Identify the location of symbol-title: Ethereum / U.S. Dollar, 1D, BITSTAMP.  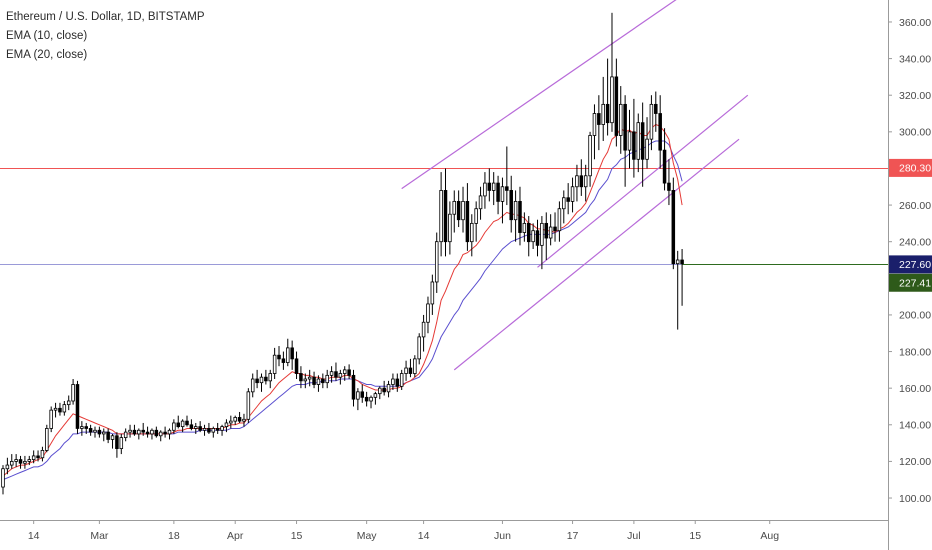
(105, 17).